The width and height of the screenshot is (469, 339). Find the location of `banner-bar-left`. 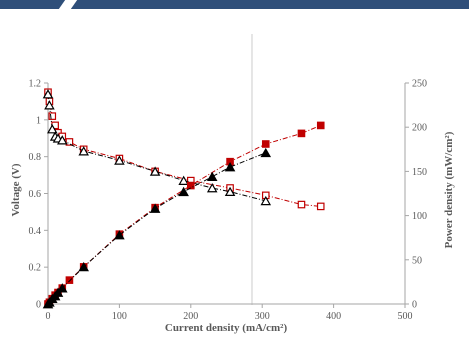

banner-bar-left is located at coordinates (33, 4).